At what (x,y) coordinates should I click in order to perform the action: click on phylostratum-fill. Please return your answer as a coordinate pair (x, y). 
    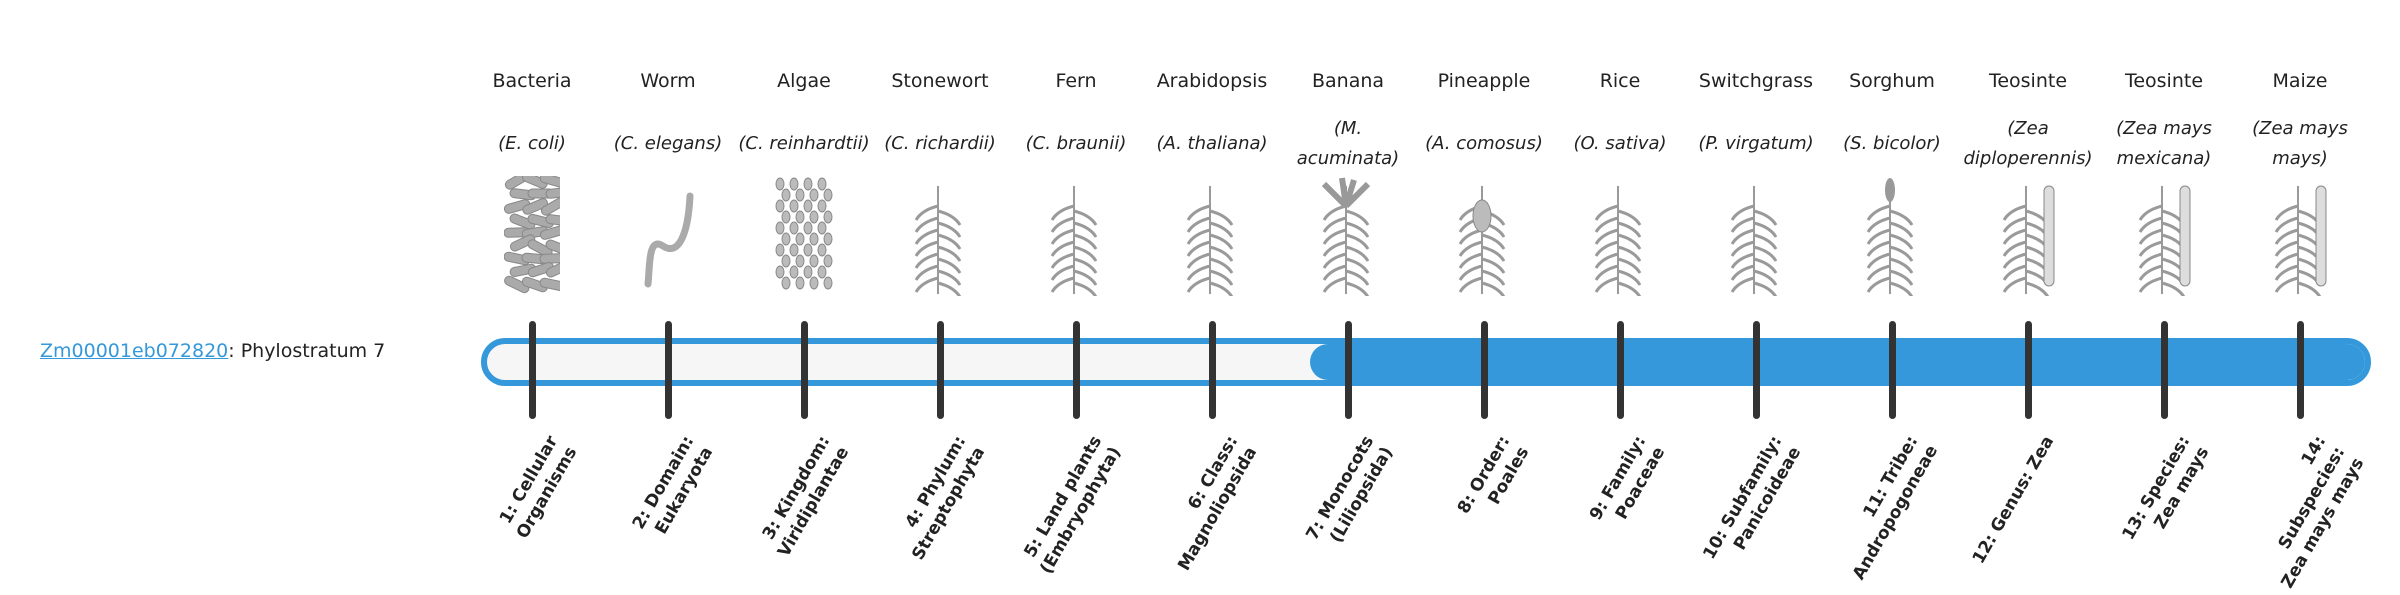
    Looking at the image, I should click on (1837, 362).